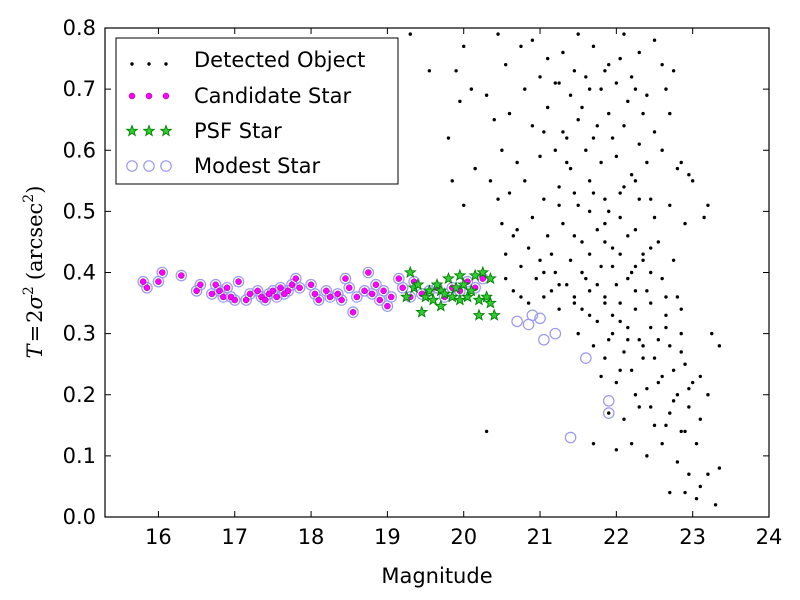  I want to click on y-tick-label: 0.4, so click(79, 273).